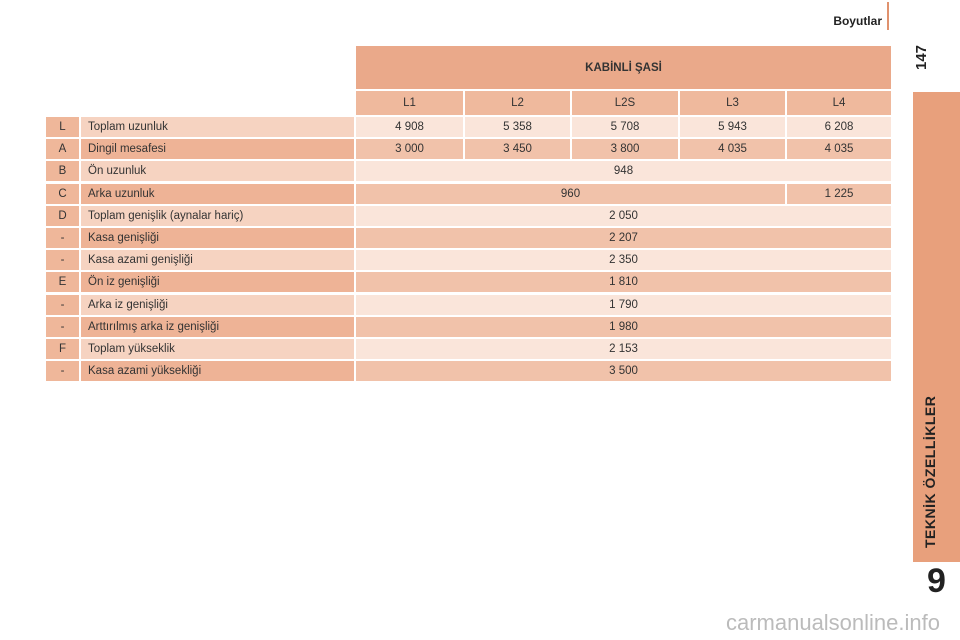 The width and height of the screenshot is (960, 640). I want to click on cell: 2 153, so click(623, 349).